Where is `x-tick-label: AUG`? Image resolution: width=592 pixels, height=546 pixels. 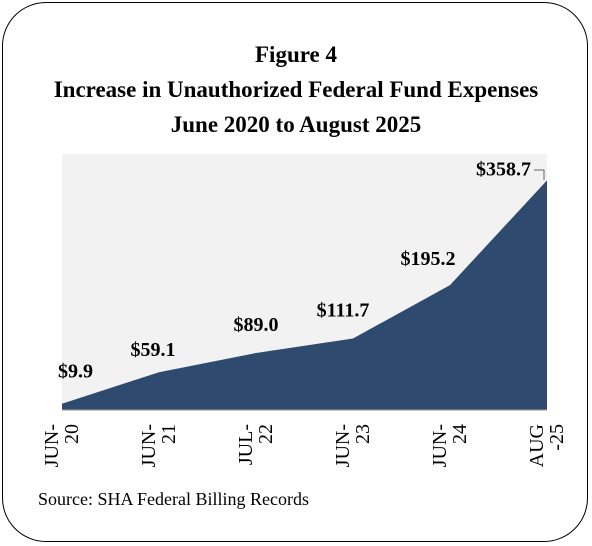 x-tick-label: AUG is located at coordinates (537, 445).